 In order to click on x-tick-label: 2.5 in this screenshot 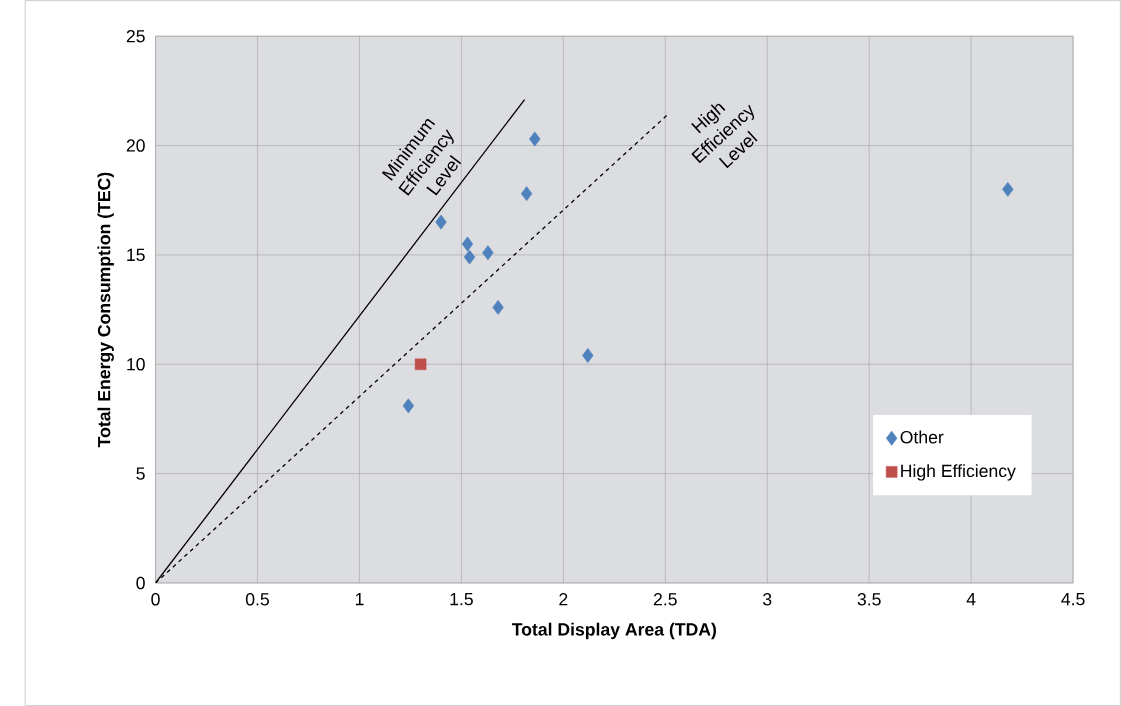, I will do `click(665, 599)`.